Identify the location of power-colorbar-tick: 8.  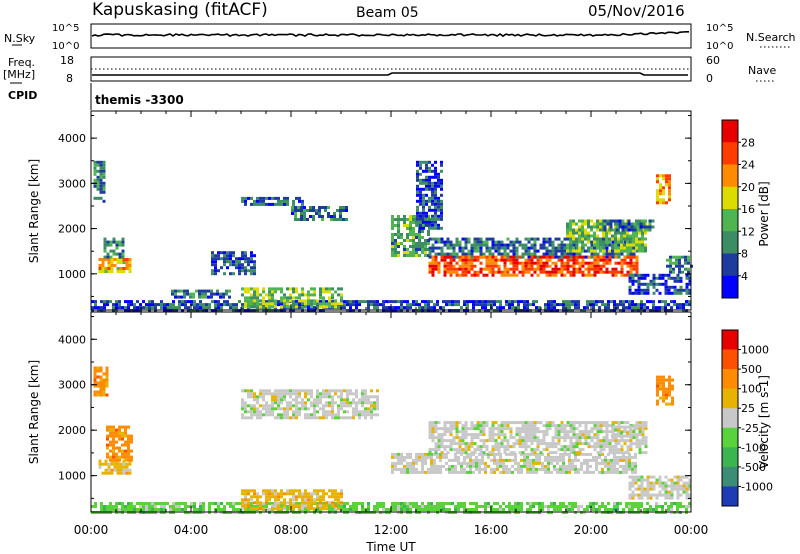
(744, 254).